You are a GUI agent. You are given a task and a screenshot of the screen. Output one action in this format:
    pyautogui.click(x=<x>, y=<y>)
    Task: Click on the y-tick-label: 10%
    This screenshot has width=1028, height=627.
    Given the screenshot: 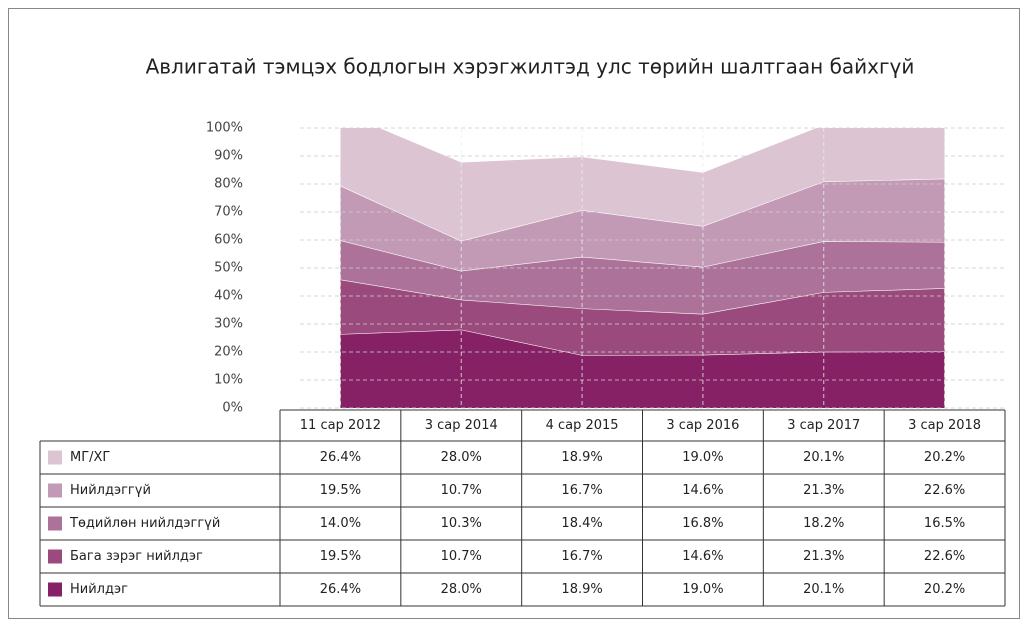 What is the action you would take?
    pyautogui.click(x=228, y=380)
    